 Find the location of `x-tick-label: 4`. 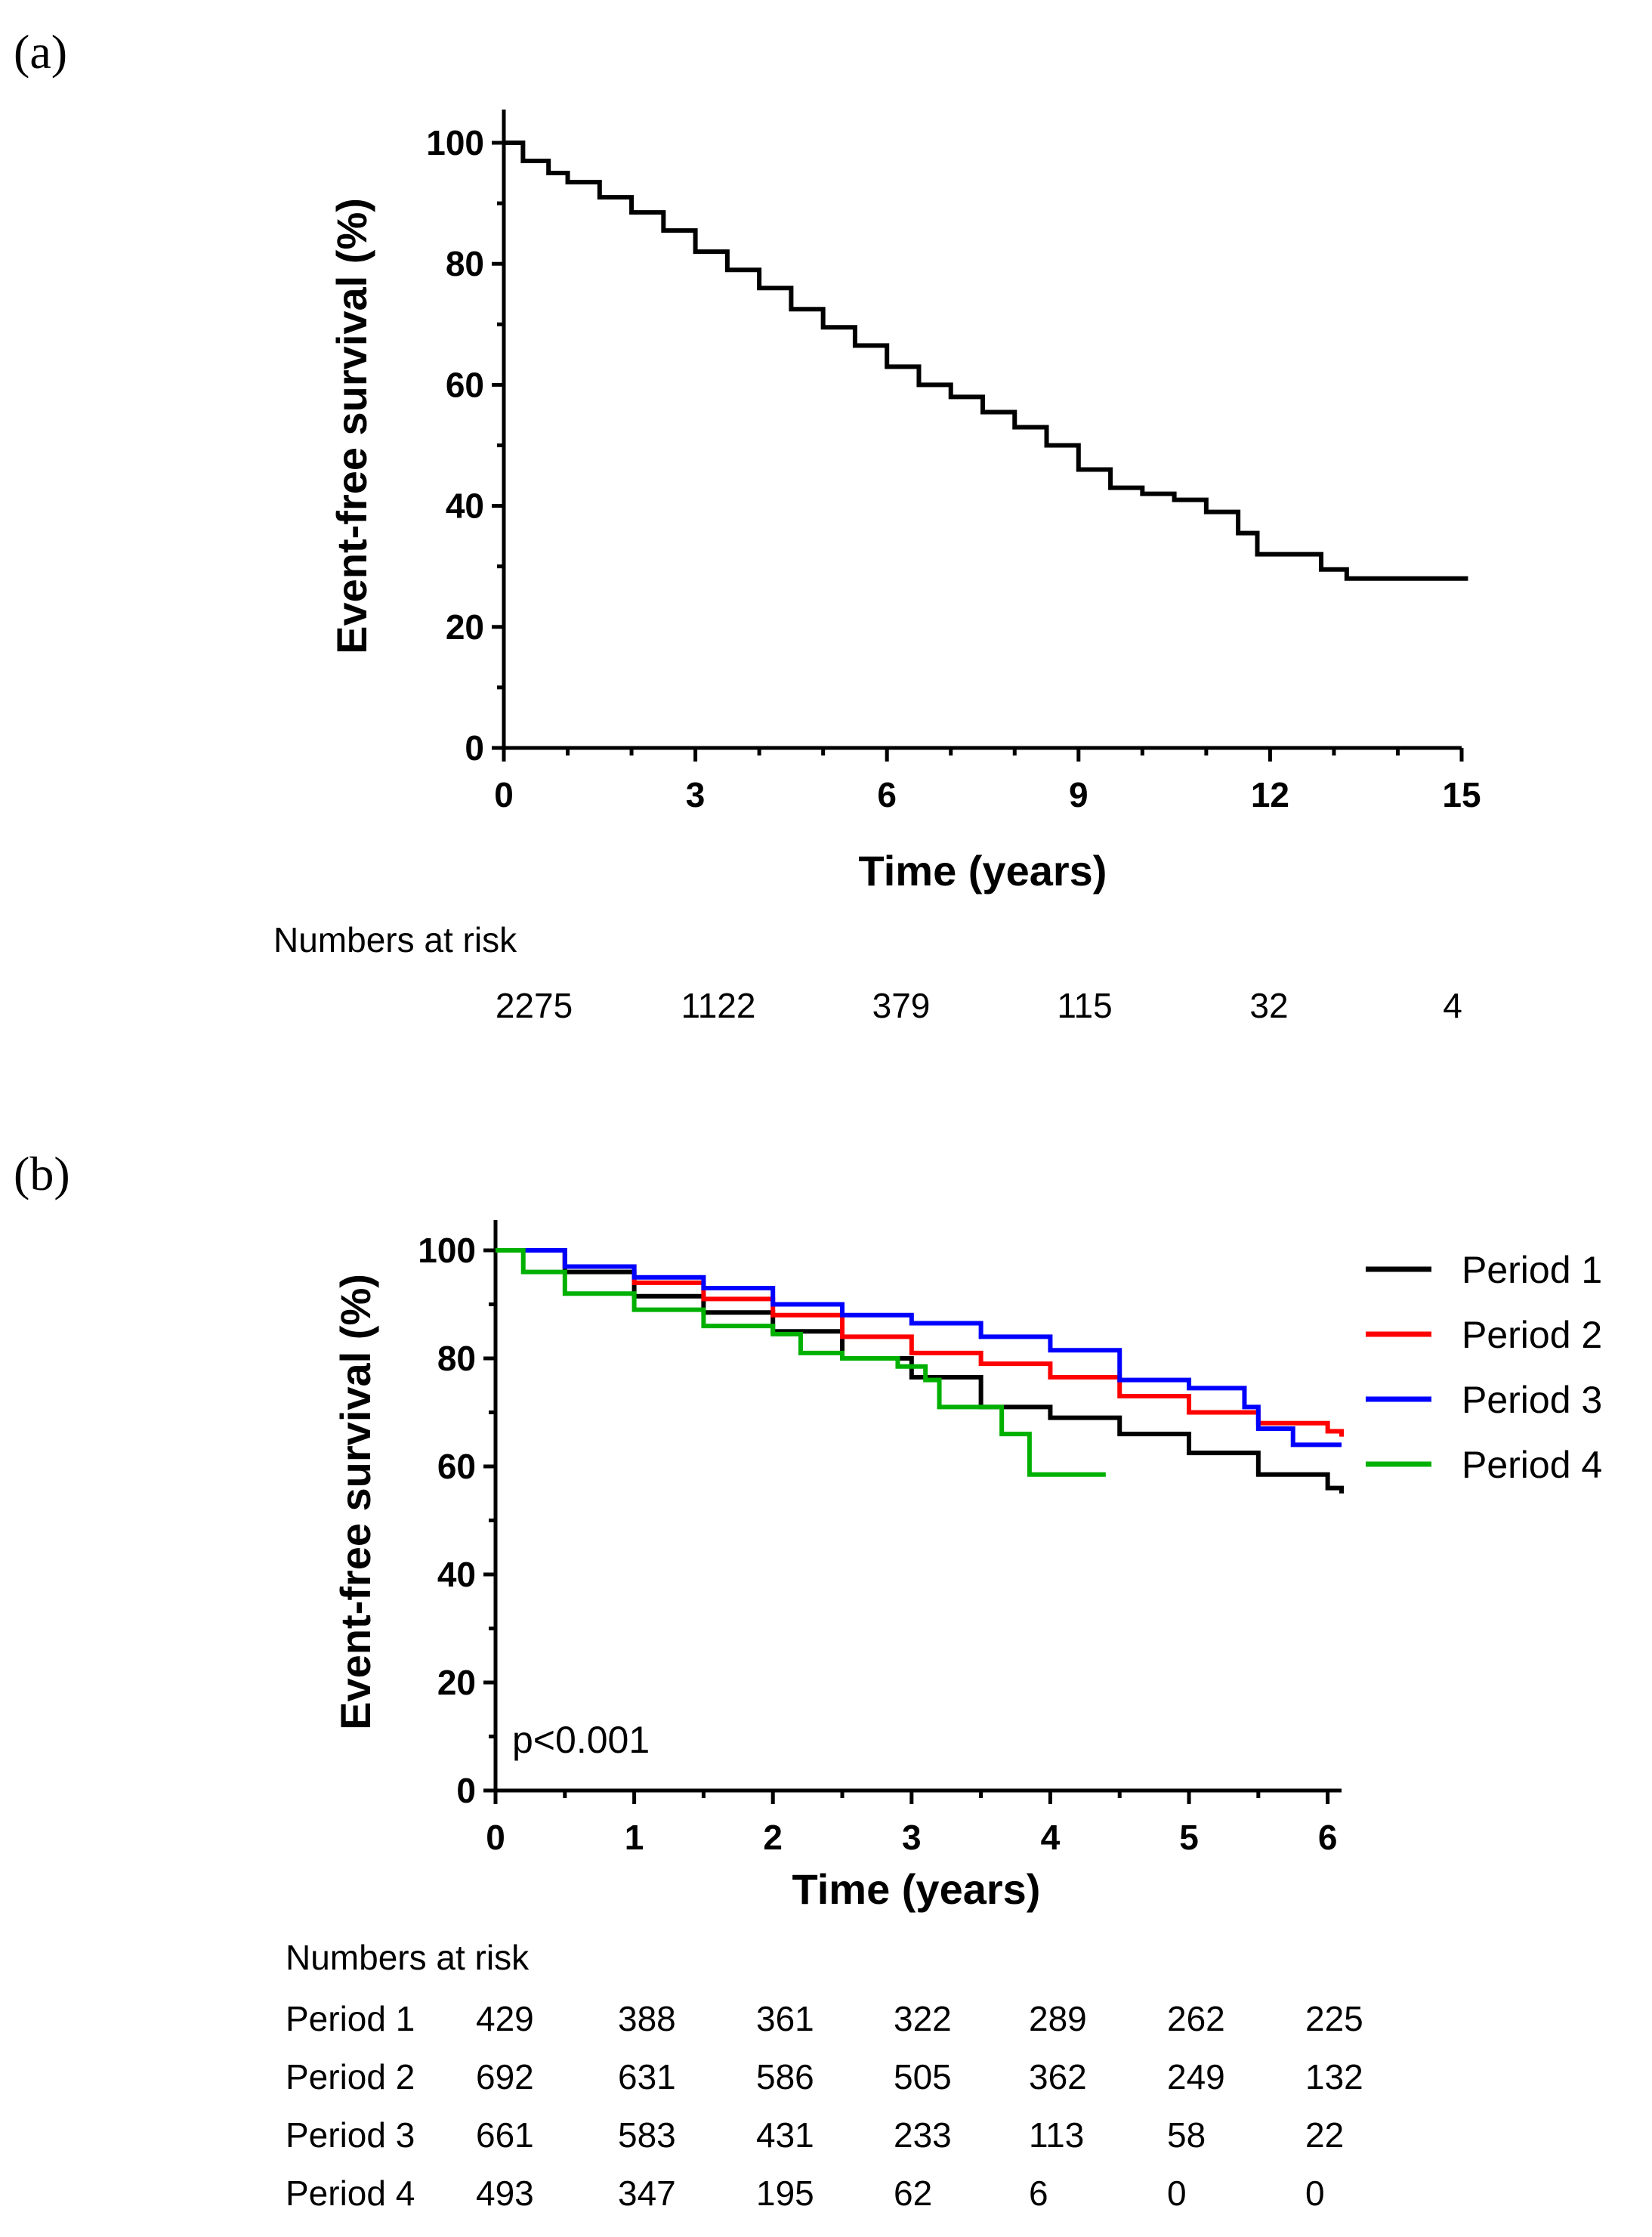

x-tick-label: 4 is located at coordinates (1051, 1837).